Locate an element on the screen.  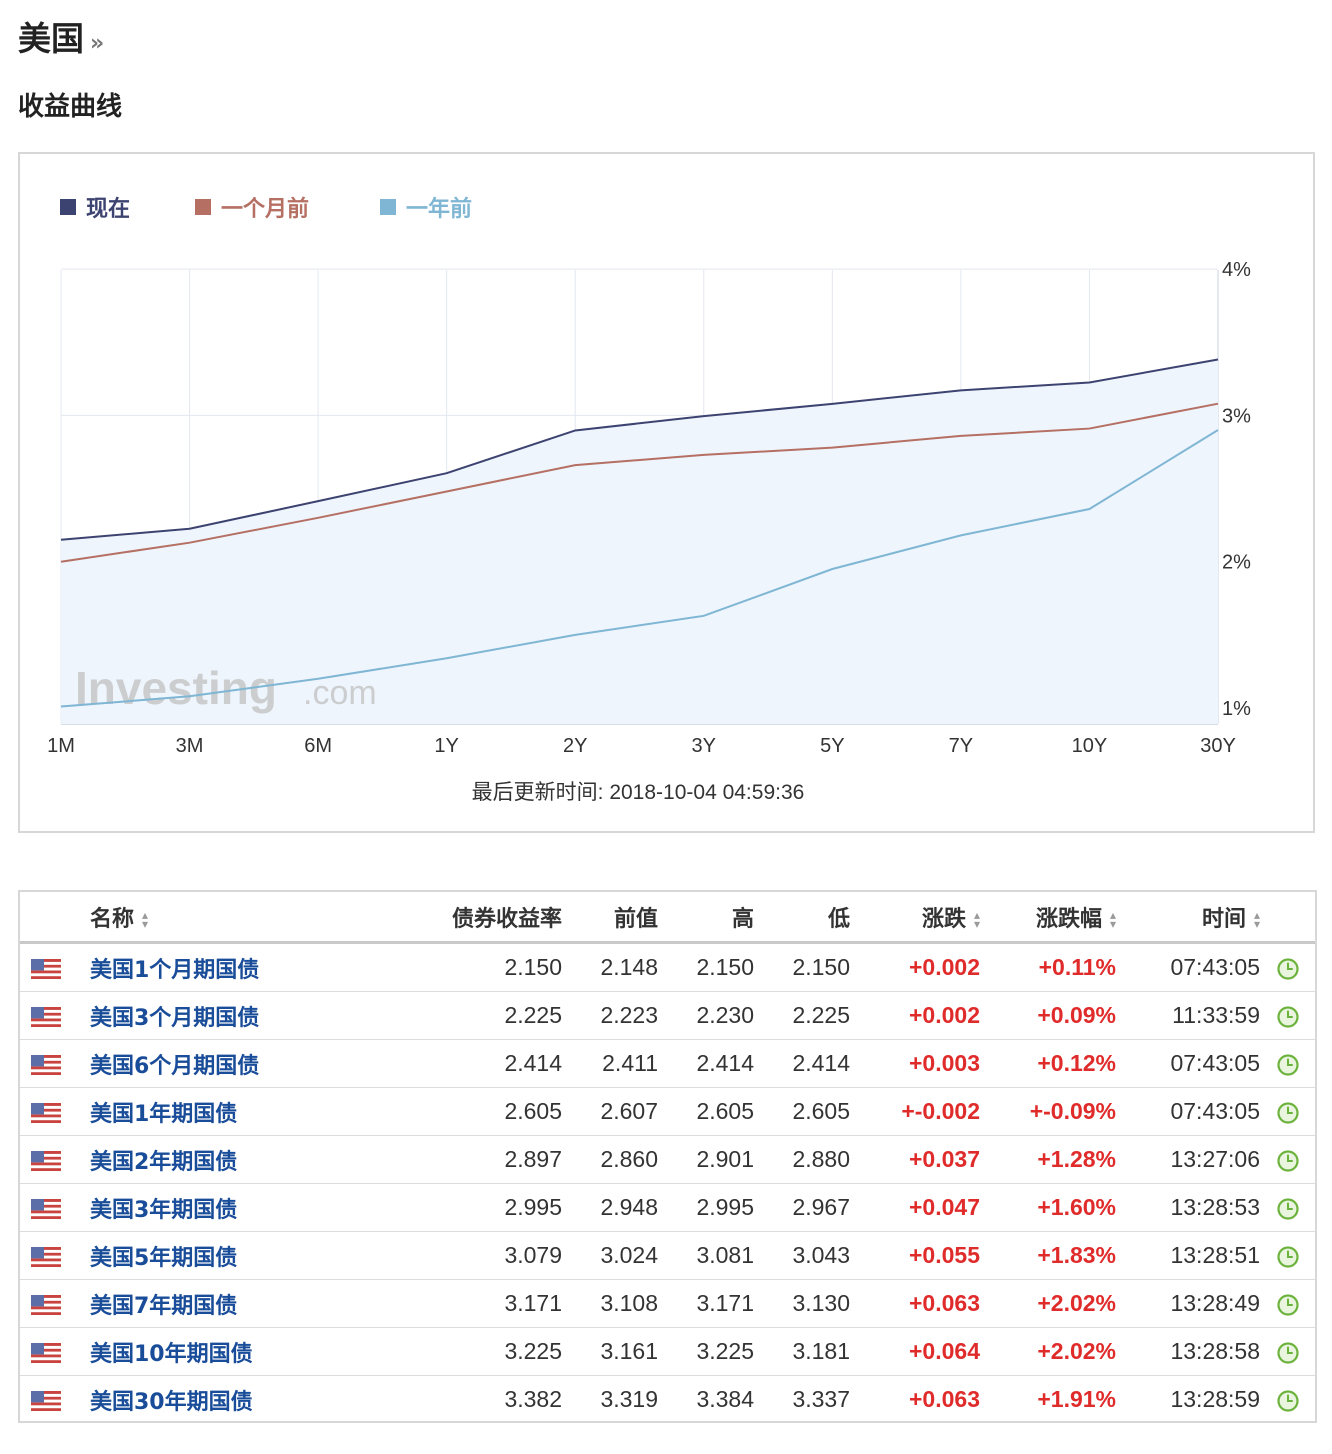
chg-pct-cell: +1.28% is located at coordinates (1048, 1159).